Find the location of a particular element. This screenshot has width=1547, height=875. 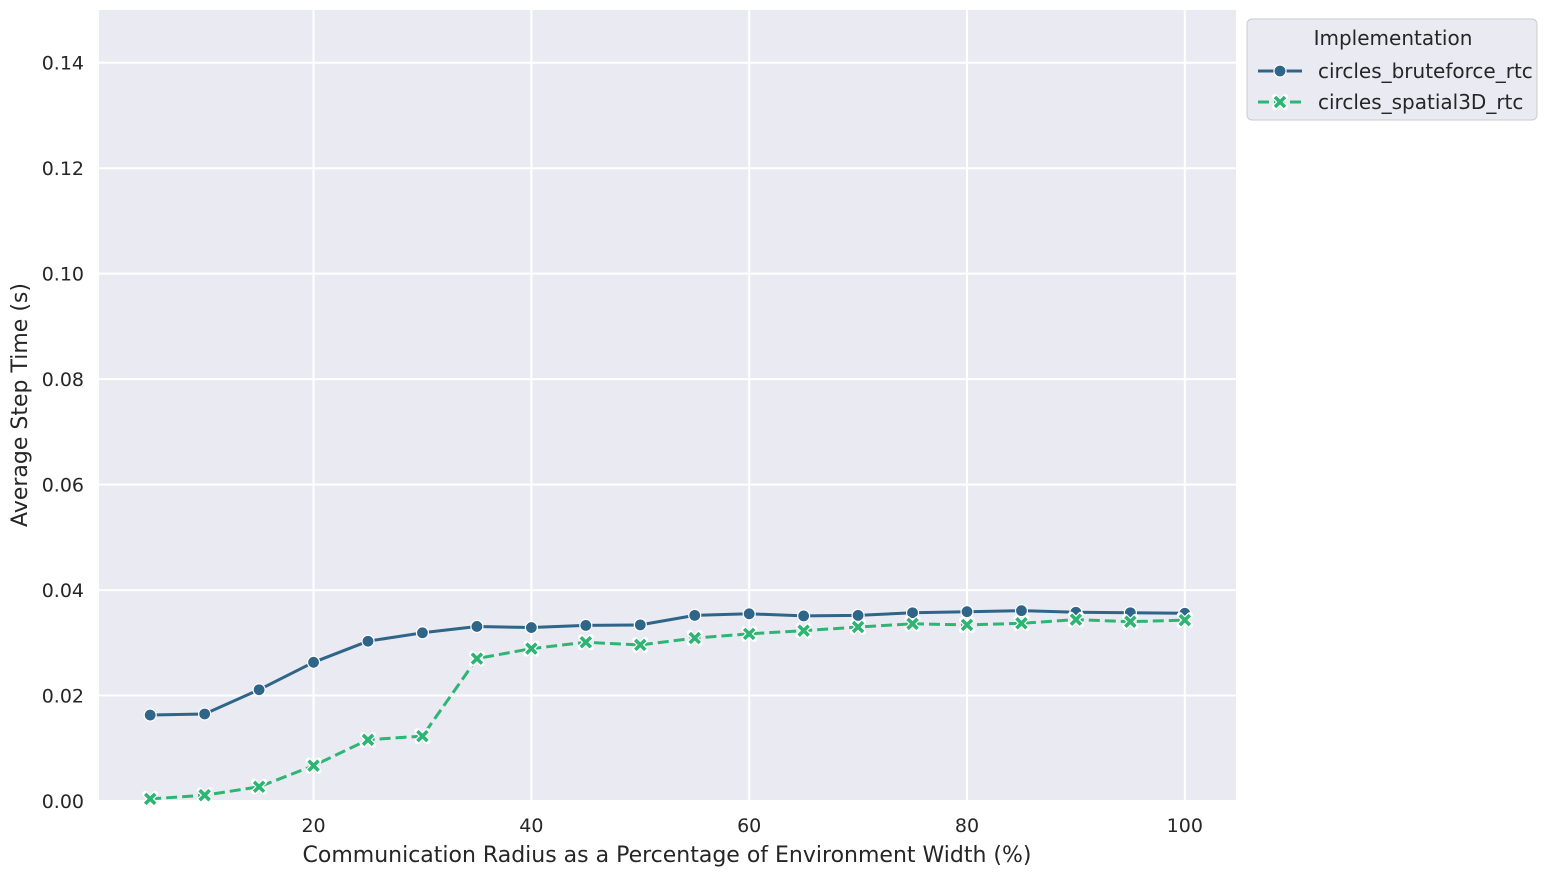

y-tick-label: 0.14 is located at coordinates (63, 64).